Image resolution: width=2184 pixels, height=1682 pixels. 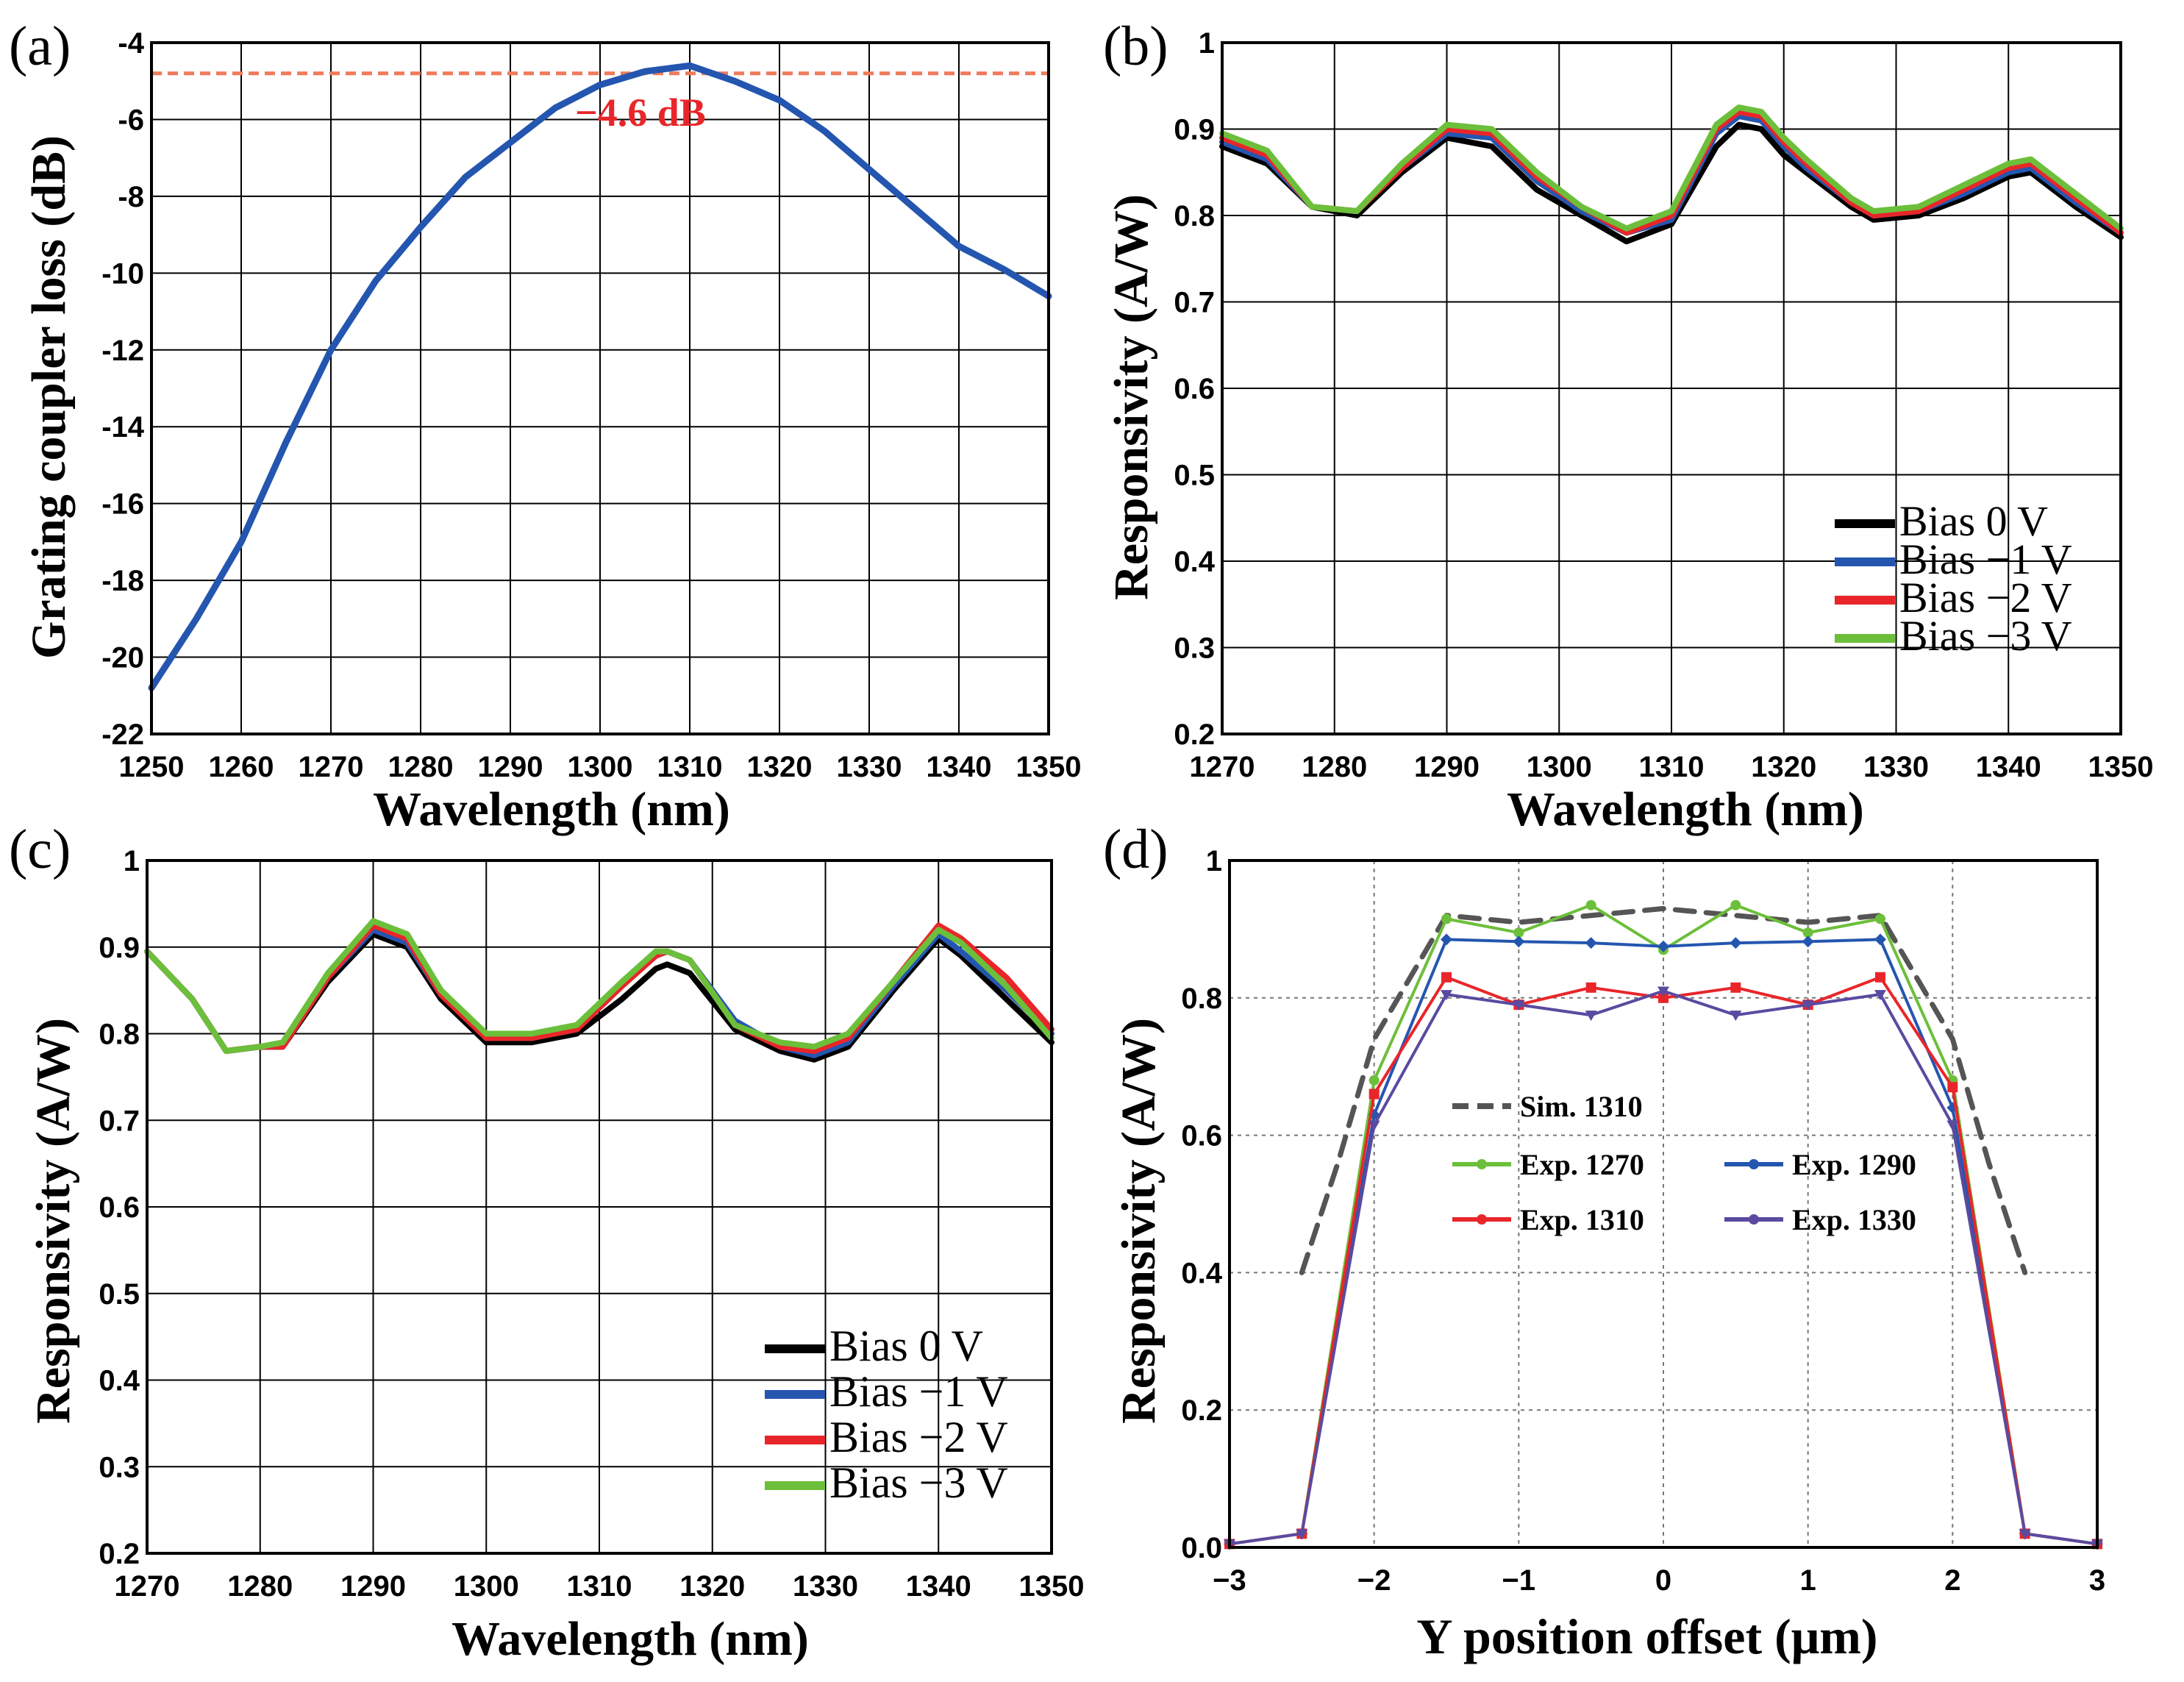 What do you see at coordinates (119, 948) in the screenshot?
I see `y-tick-label: 0.9` at bounding box center [119, 948].